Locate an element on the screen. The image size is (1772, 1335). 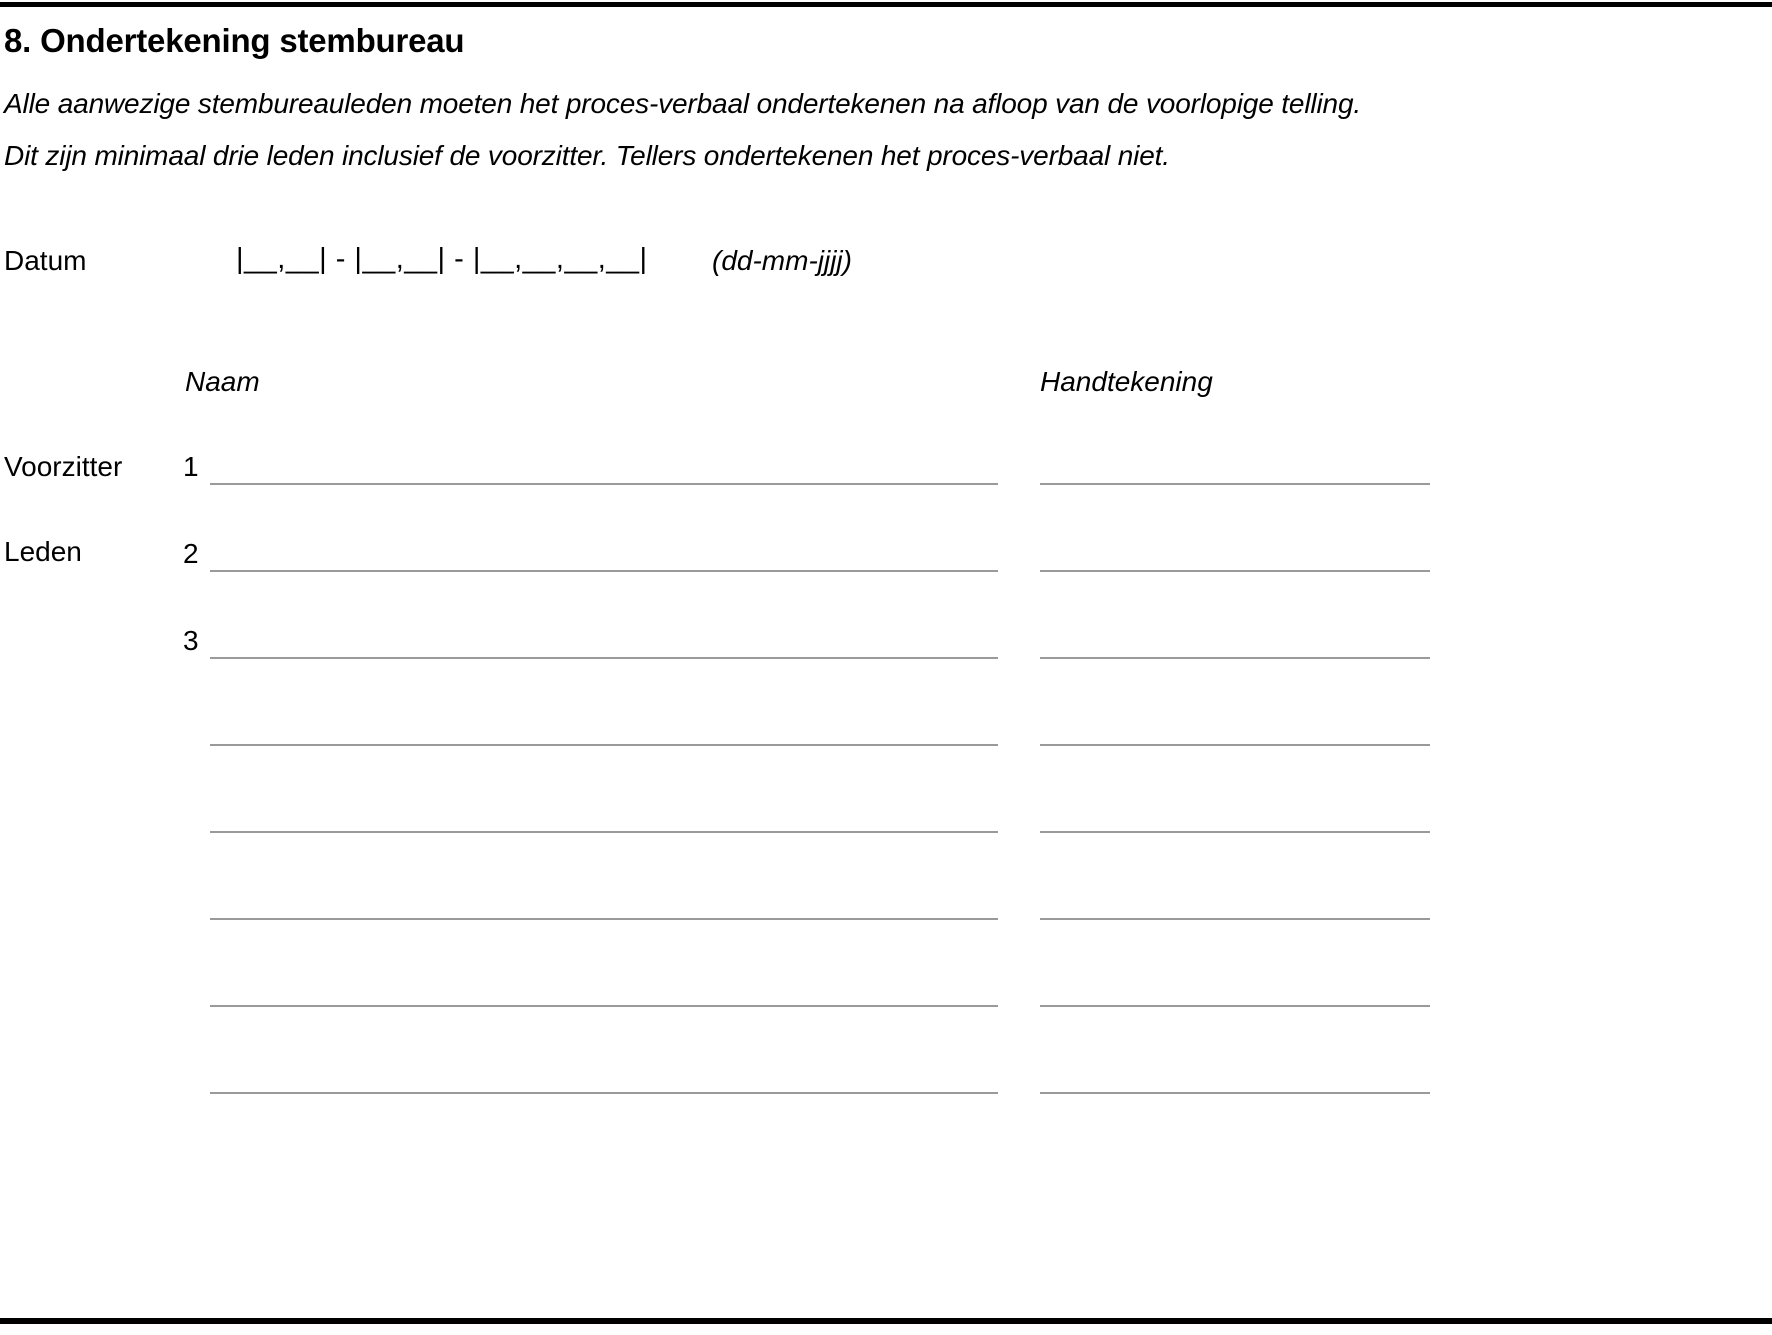
column-header-signature: Handtekening is located at coordinates (1126, 381).